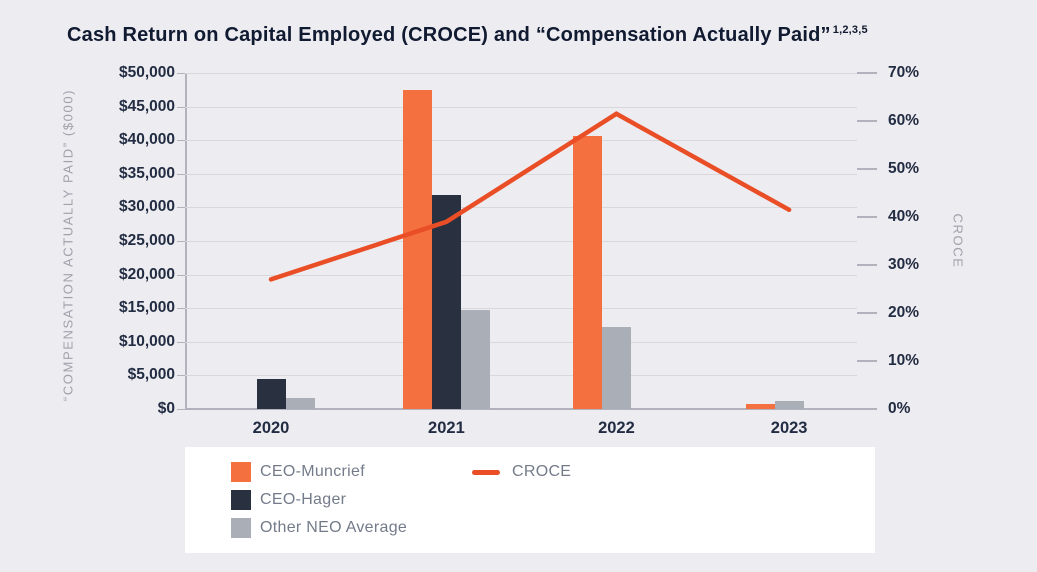 The width and height of the screenshot is (1037, 572). Describe the element at coordinates (303, 499) in the screenshot. I see `legend-label: CEO-Hager` at that location.